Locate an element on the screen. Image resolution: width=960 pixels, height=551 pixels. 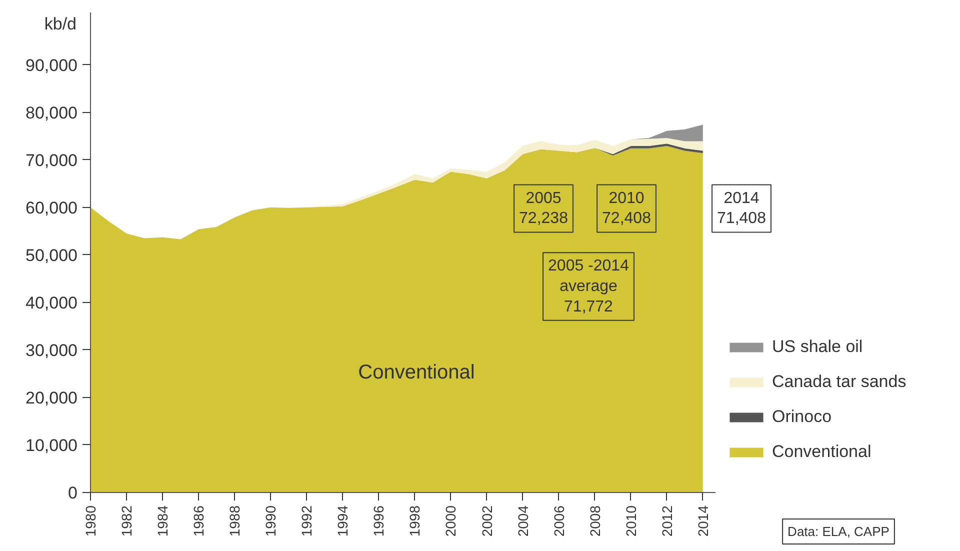
y-tick-label: 90,000 is located at coordinates (52, 65).